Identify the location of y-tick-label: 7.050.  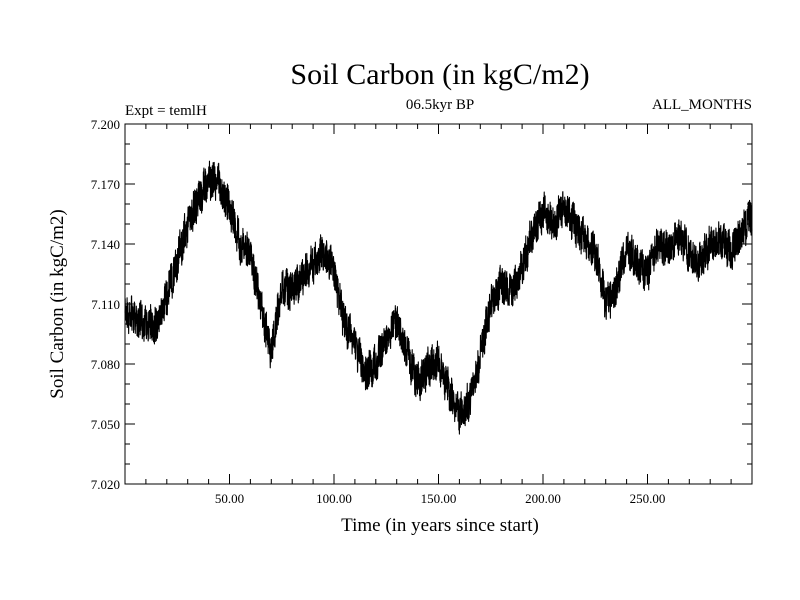
(105, 424).